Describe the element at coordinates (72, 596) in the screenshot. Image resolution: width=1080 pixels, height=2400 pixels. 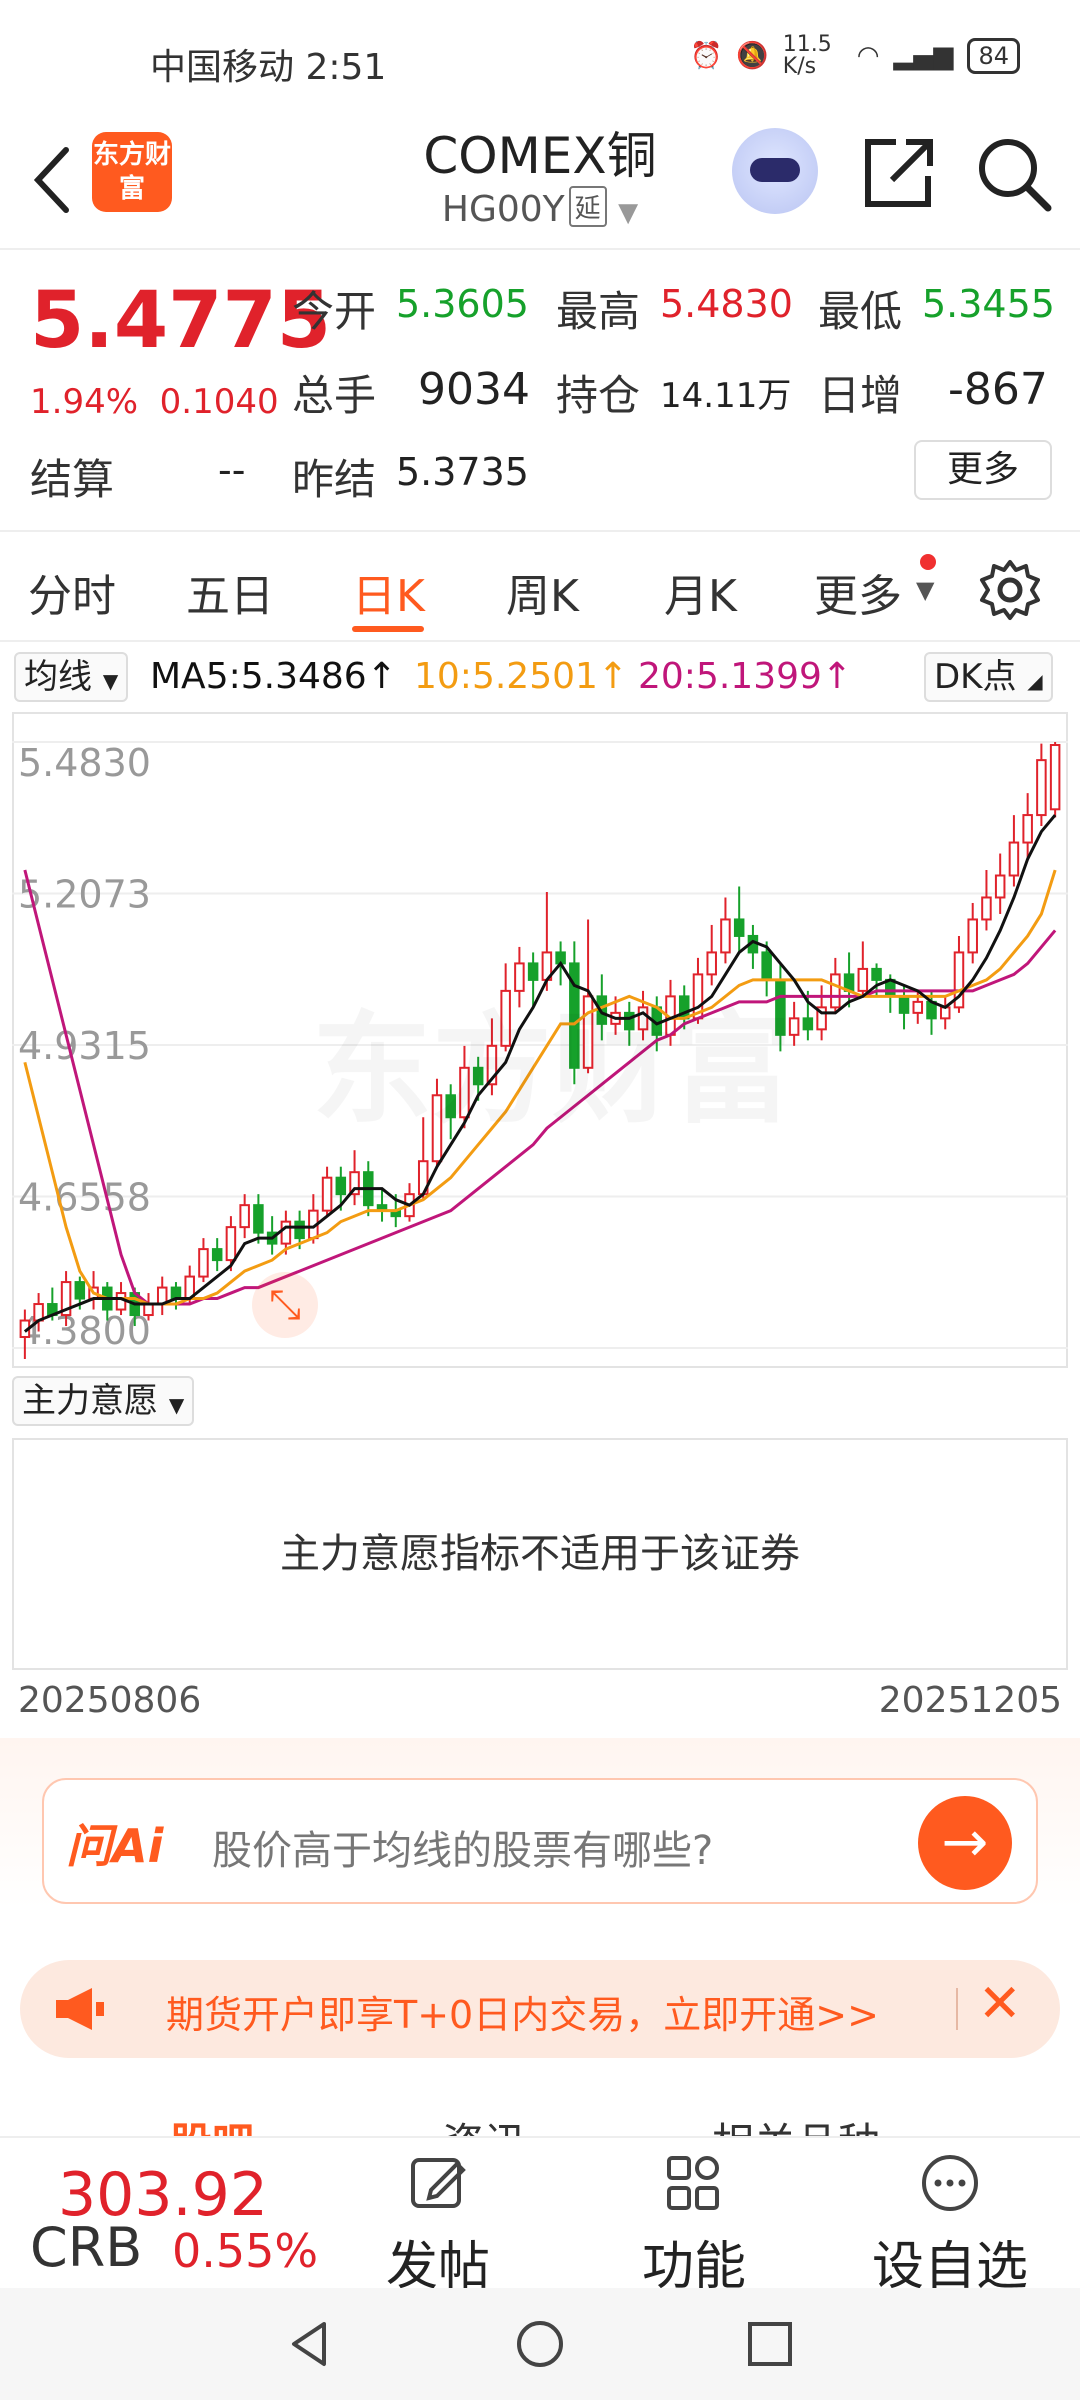
I see `tab-intraday: 分时` at that location.